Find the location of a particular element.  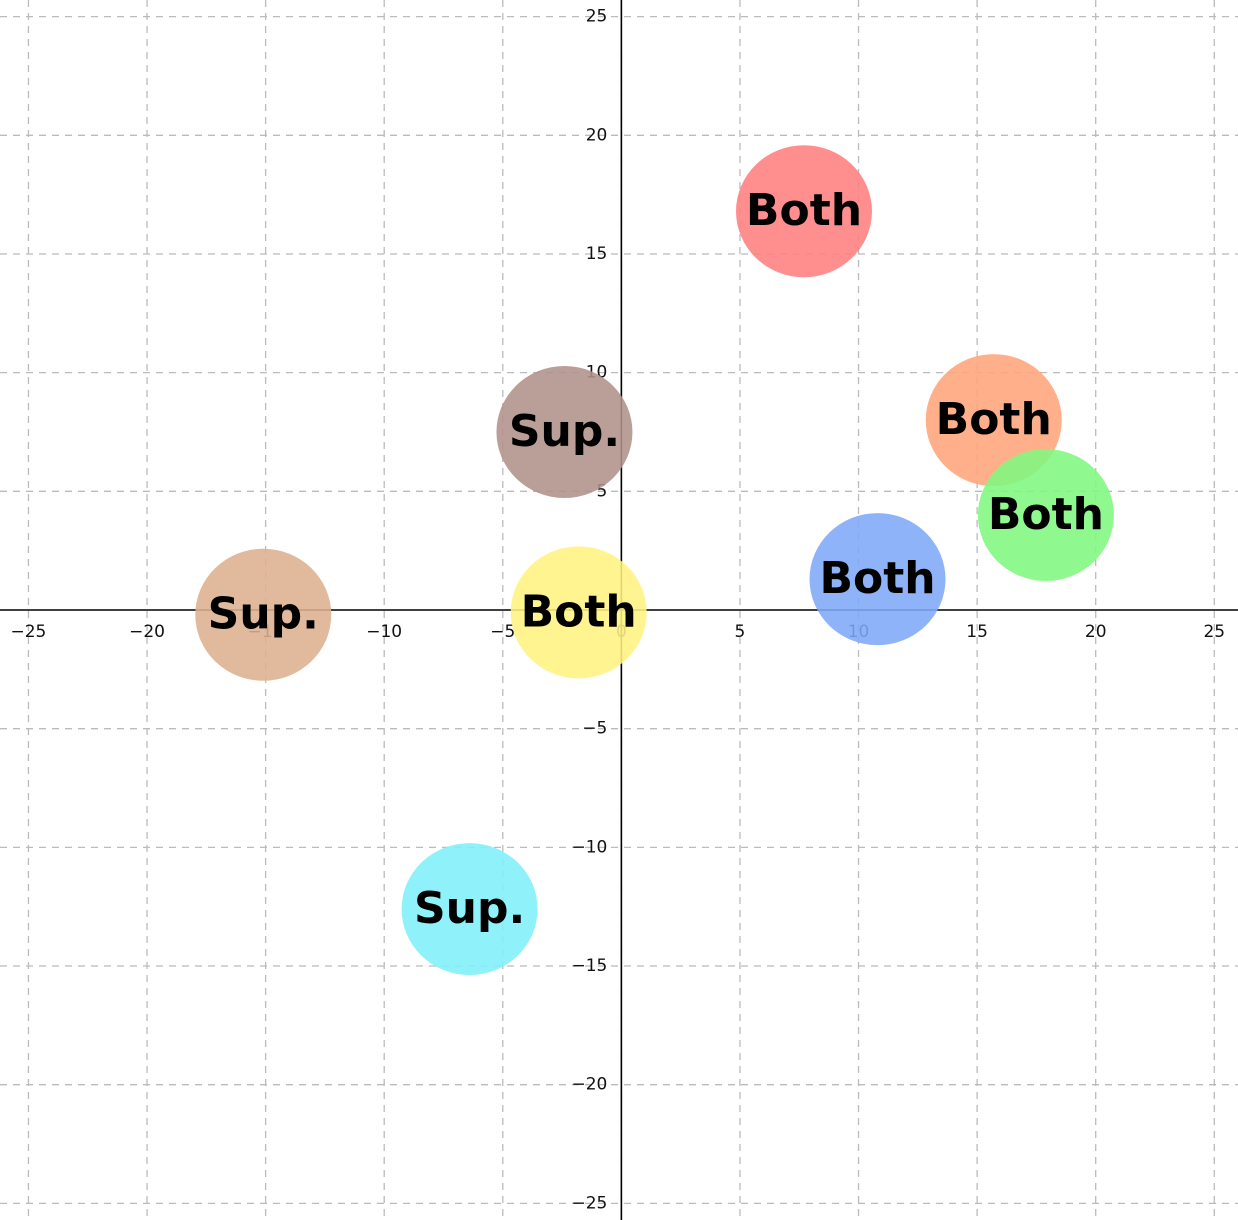

y-tick-label: 20 is located at coordinates (597, 135).